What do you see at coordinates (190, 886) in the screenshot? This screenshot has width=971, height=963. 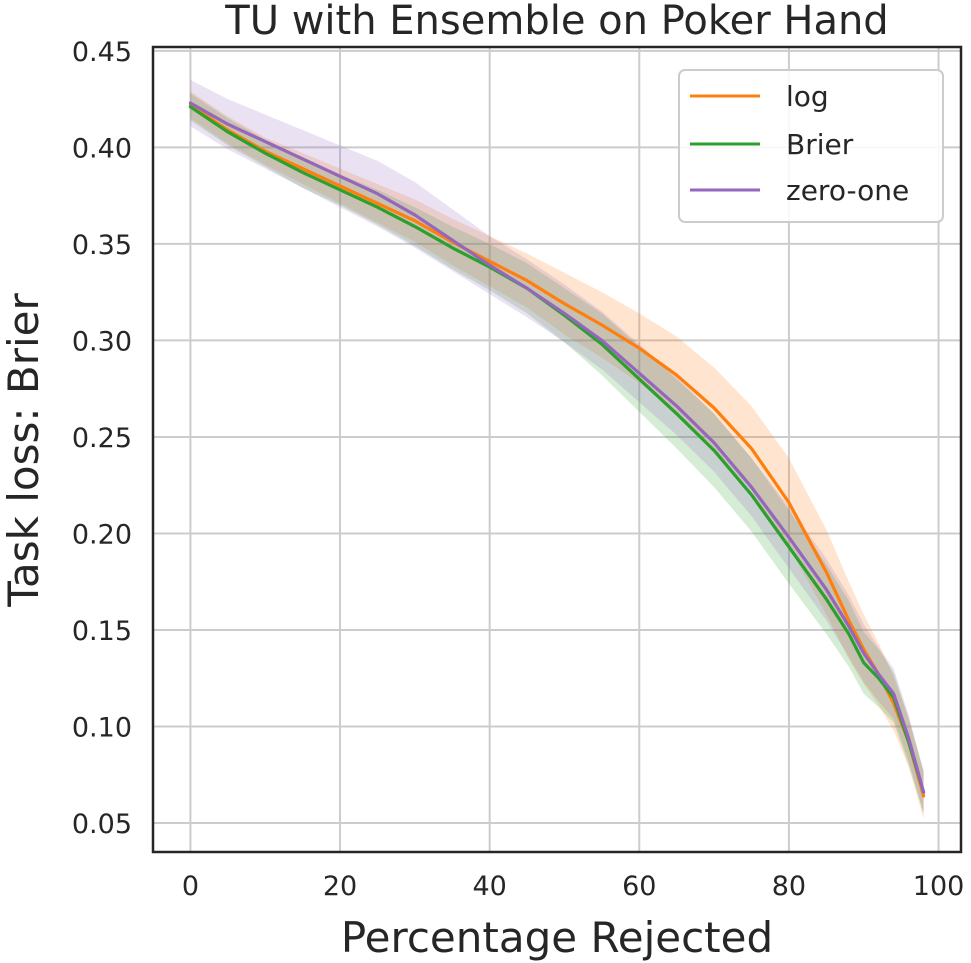 I see `x-tick-label: 0` at bounding box center [190, 886].